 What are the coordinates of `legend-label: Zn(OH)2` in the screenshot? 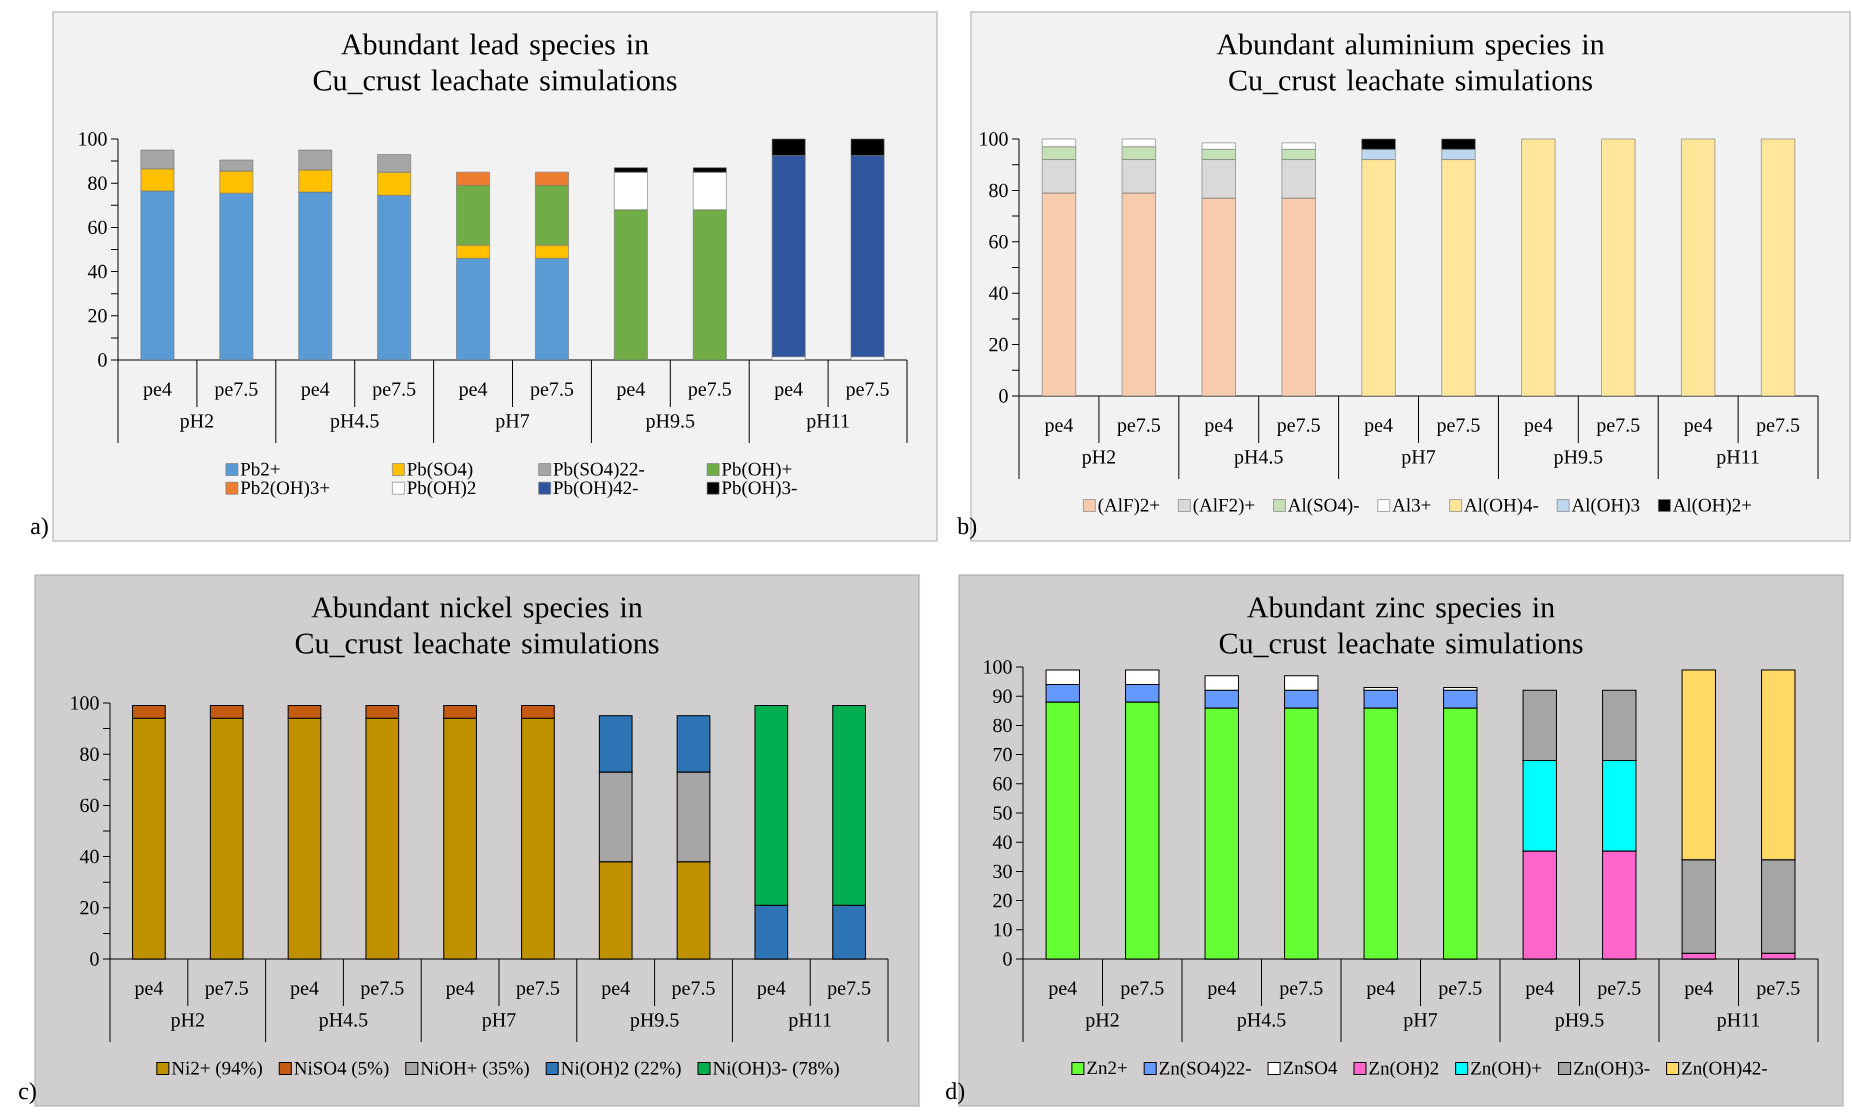 It's located at (1404, 1070).